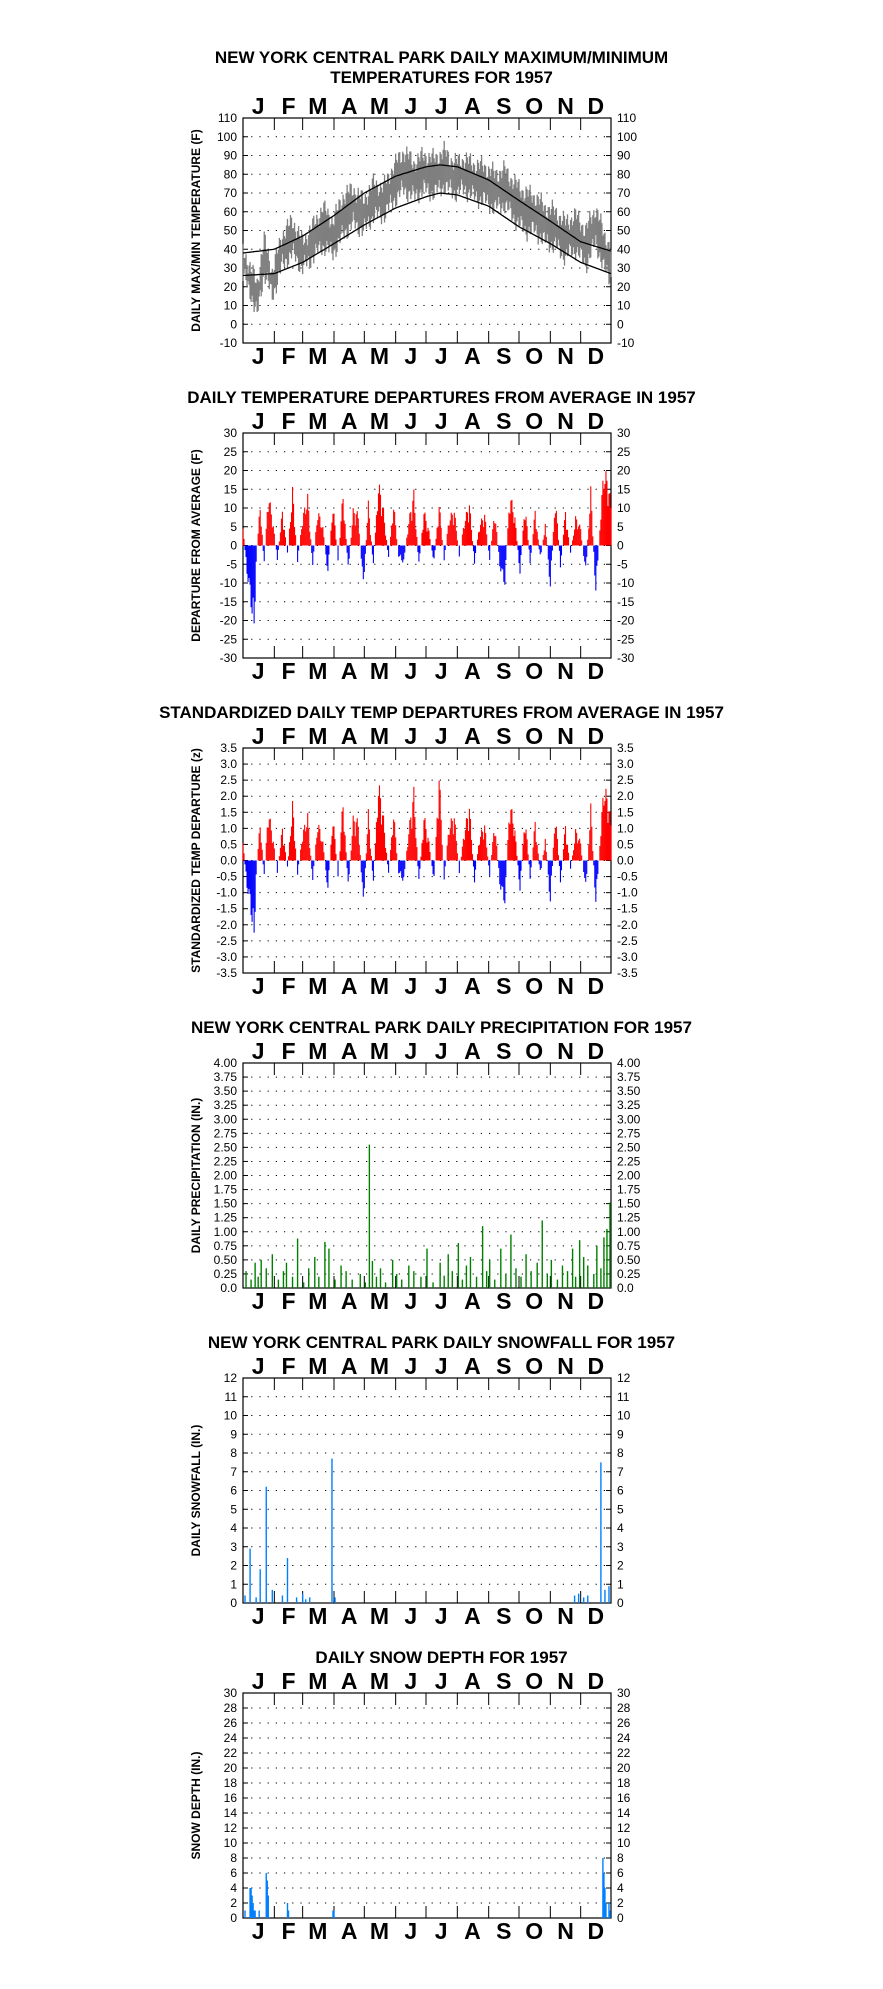 The width and height of the screenshot is (883, 1989). I want to click on y-tick-label-left: 3.75, so click(226, 1077).